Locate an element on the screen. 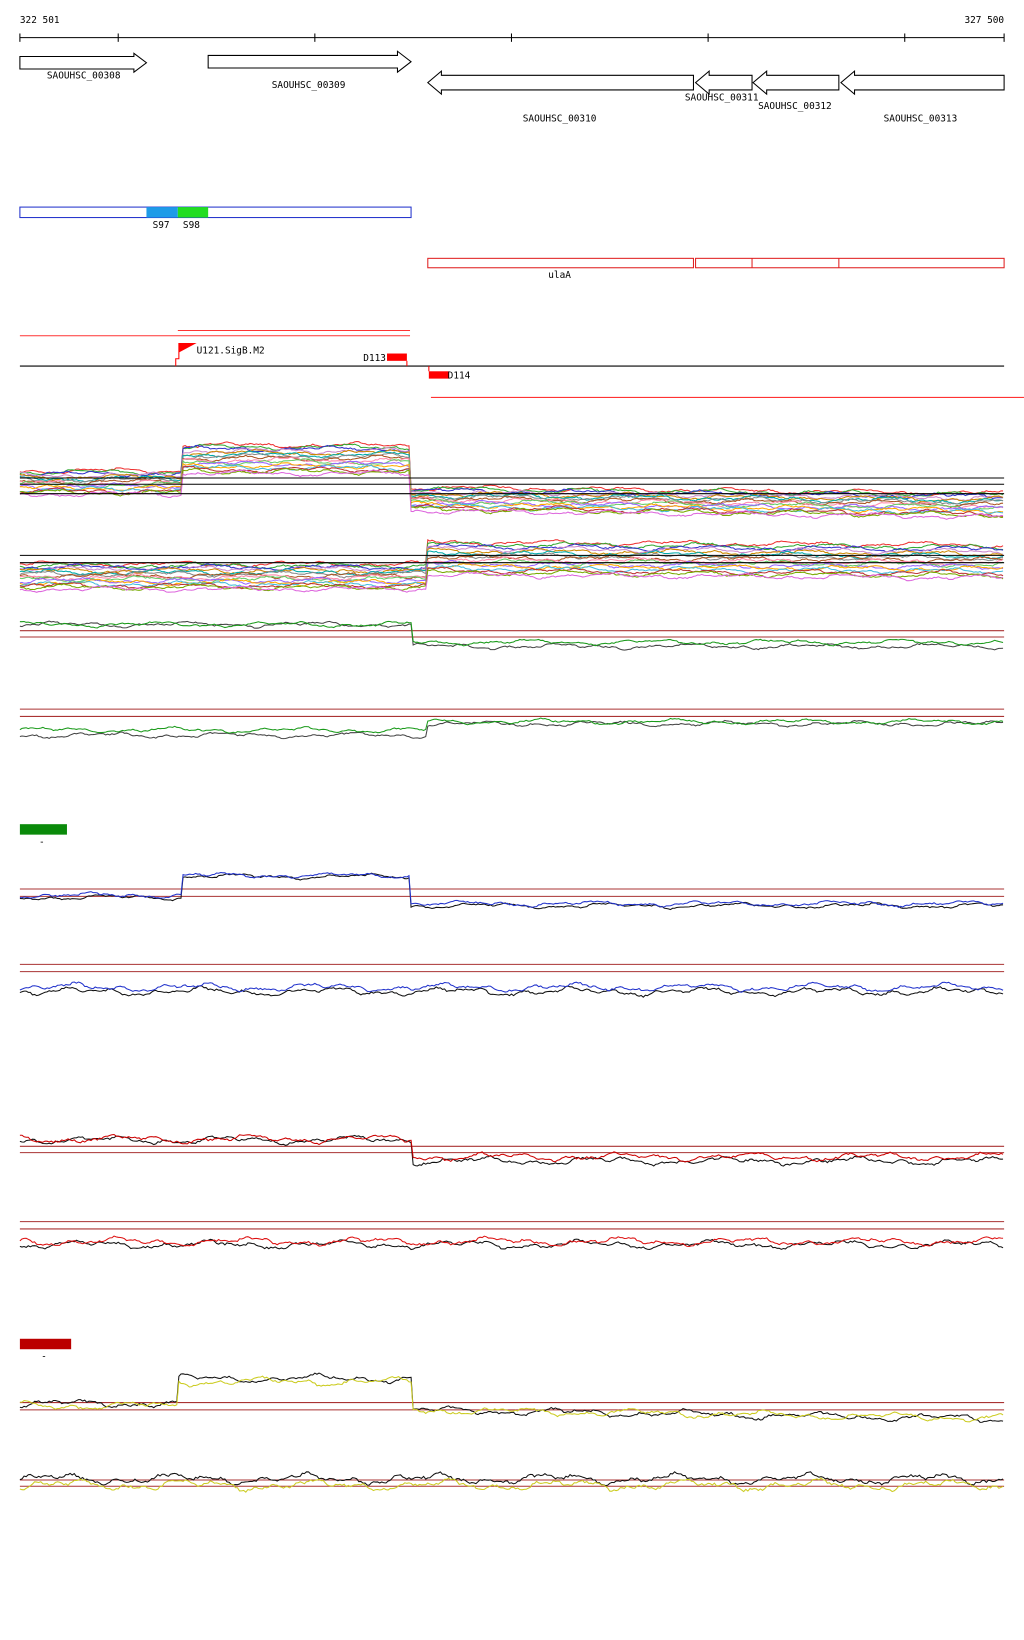  operon-label: ulaA is located at coordinates (559, 275).